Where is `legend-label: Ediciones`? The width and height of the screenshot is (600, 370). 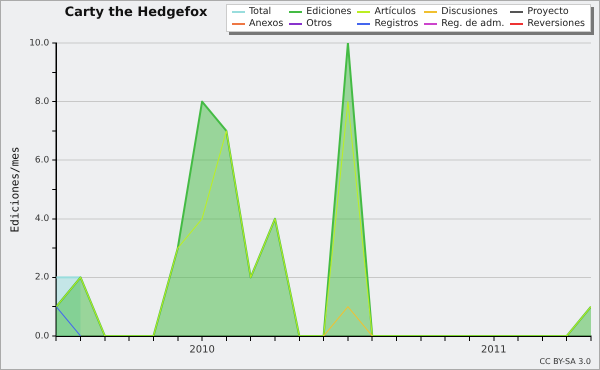 legend-label: Ediciones is located at coordinates (329, 12).